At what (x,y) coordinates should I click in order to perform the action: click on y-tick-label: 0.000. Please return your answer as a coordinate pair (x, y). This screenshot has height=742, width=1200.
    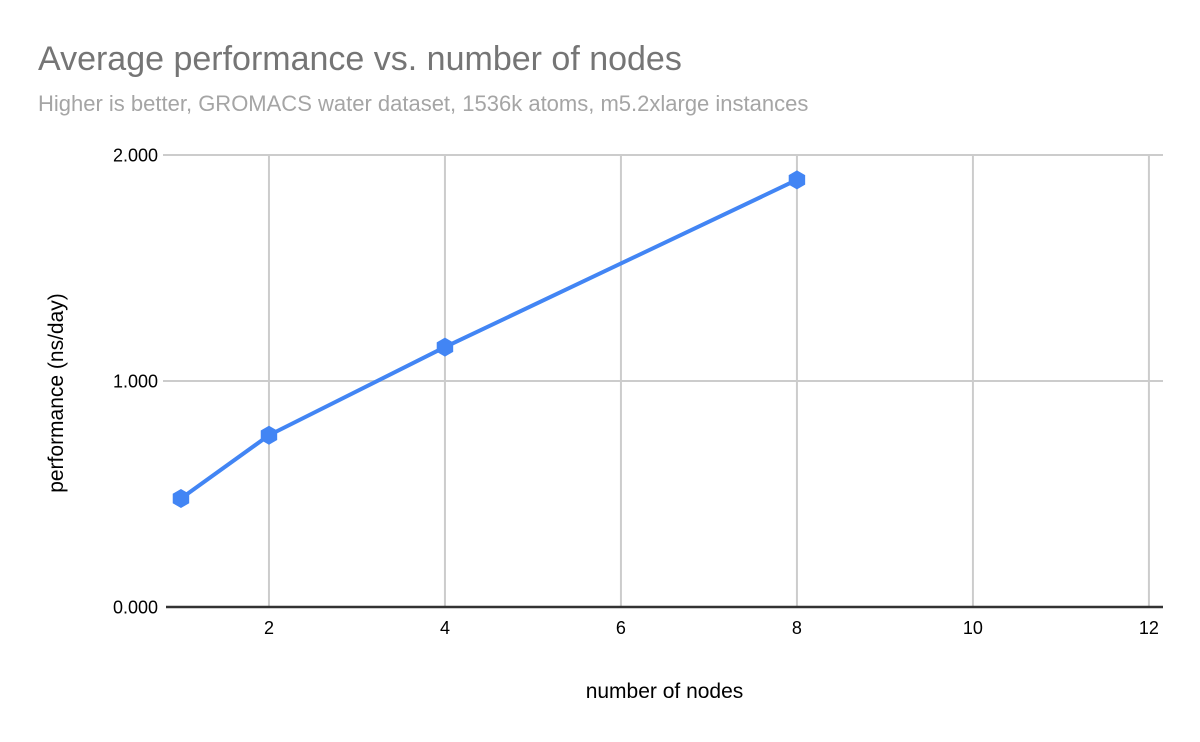
    Looking at the image, I should click on (135, 608).